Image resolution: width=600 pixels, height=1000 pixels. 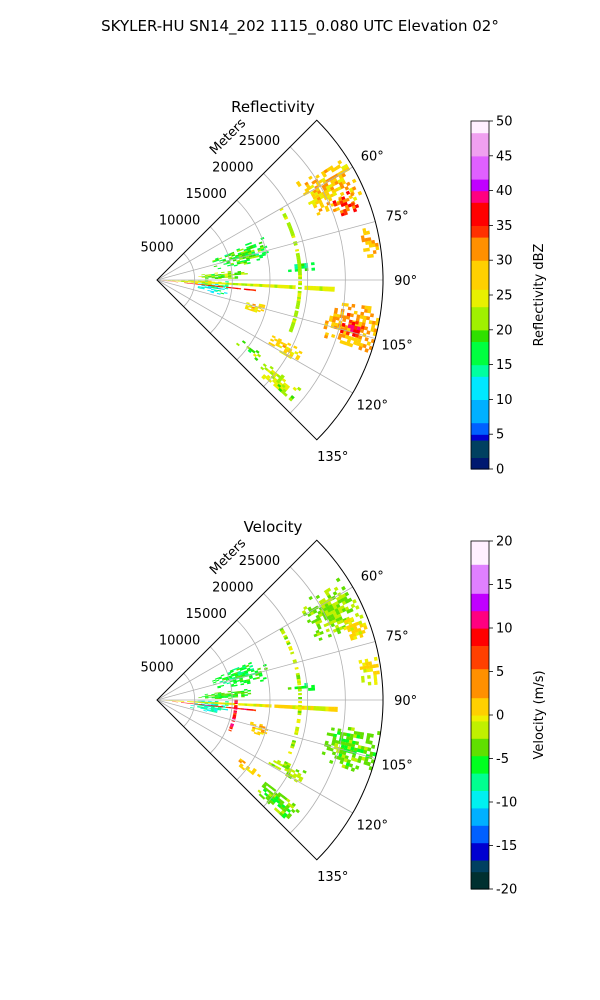 I want to click on velocity-colorbar-tick-label: 15, so click(x=504, y=585).